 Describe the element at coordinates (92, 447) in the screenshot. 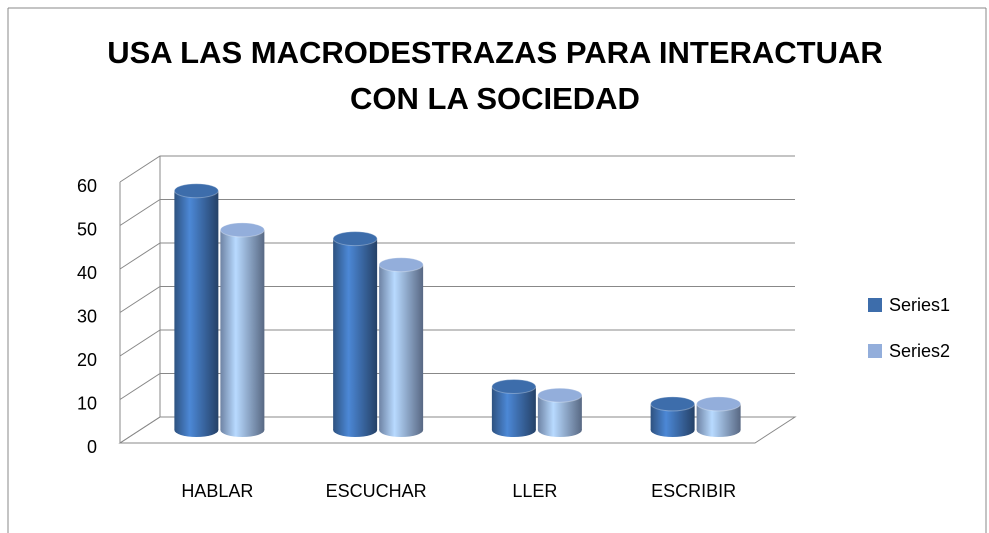

I see `y-tick-label: 0` at that location.